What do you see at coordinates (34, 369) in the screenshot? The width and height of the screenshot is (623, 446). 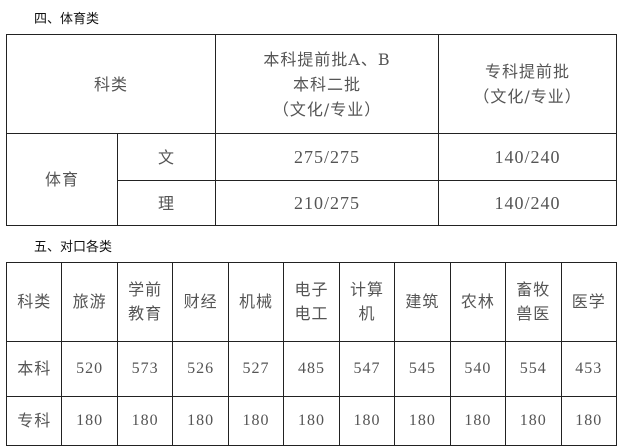 I see `row-label: 本科` at bounding box center [34, 369].